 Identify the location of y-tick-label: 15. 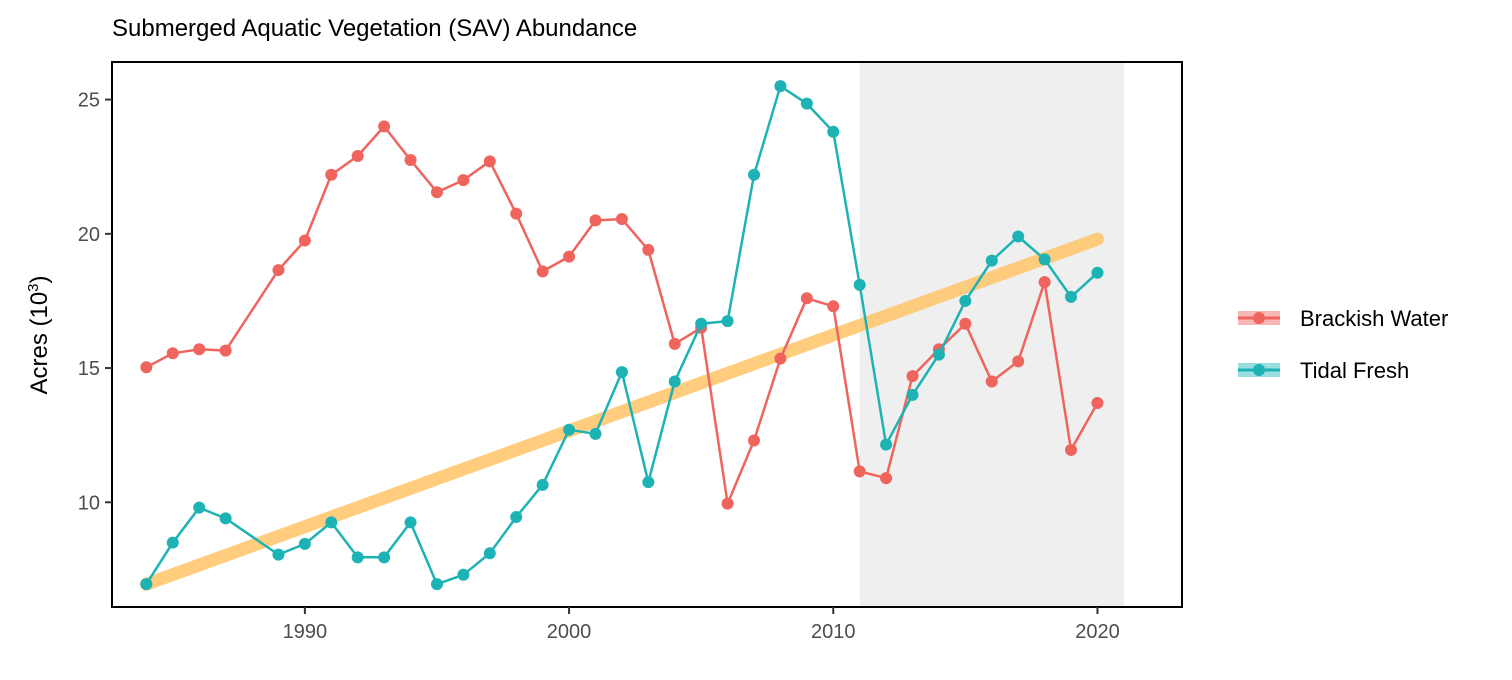
(89, 369).